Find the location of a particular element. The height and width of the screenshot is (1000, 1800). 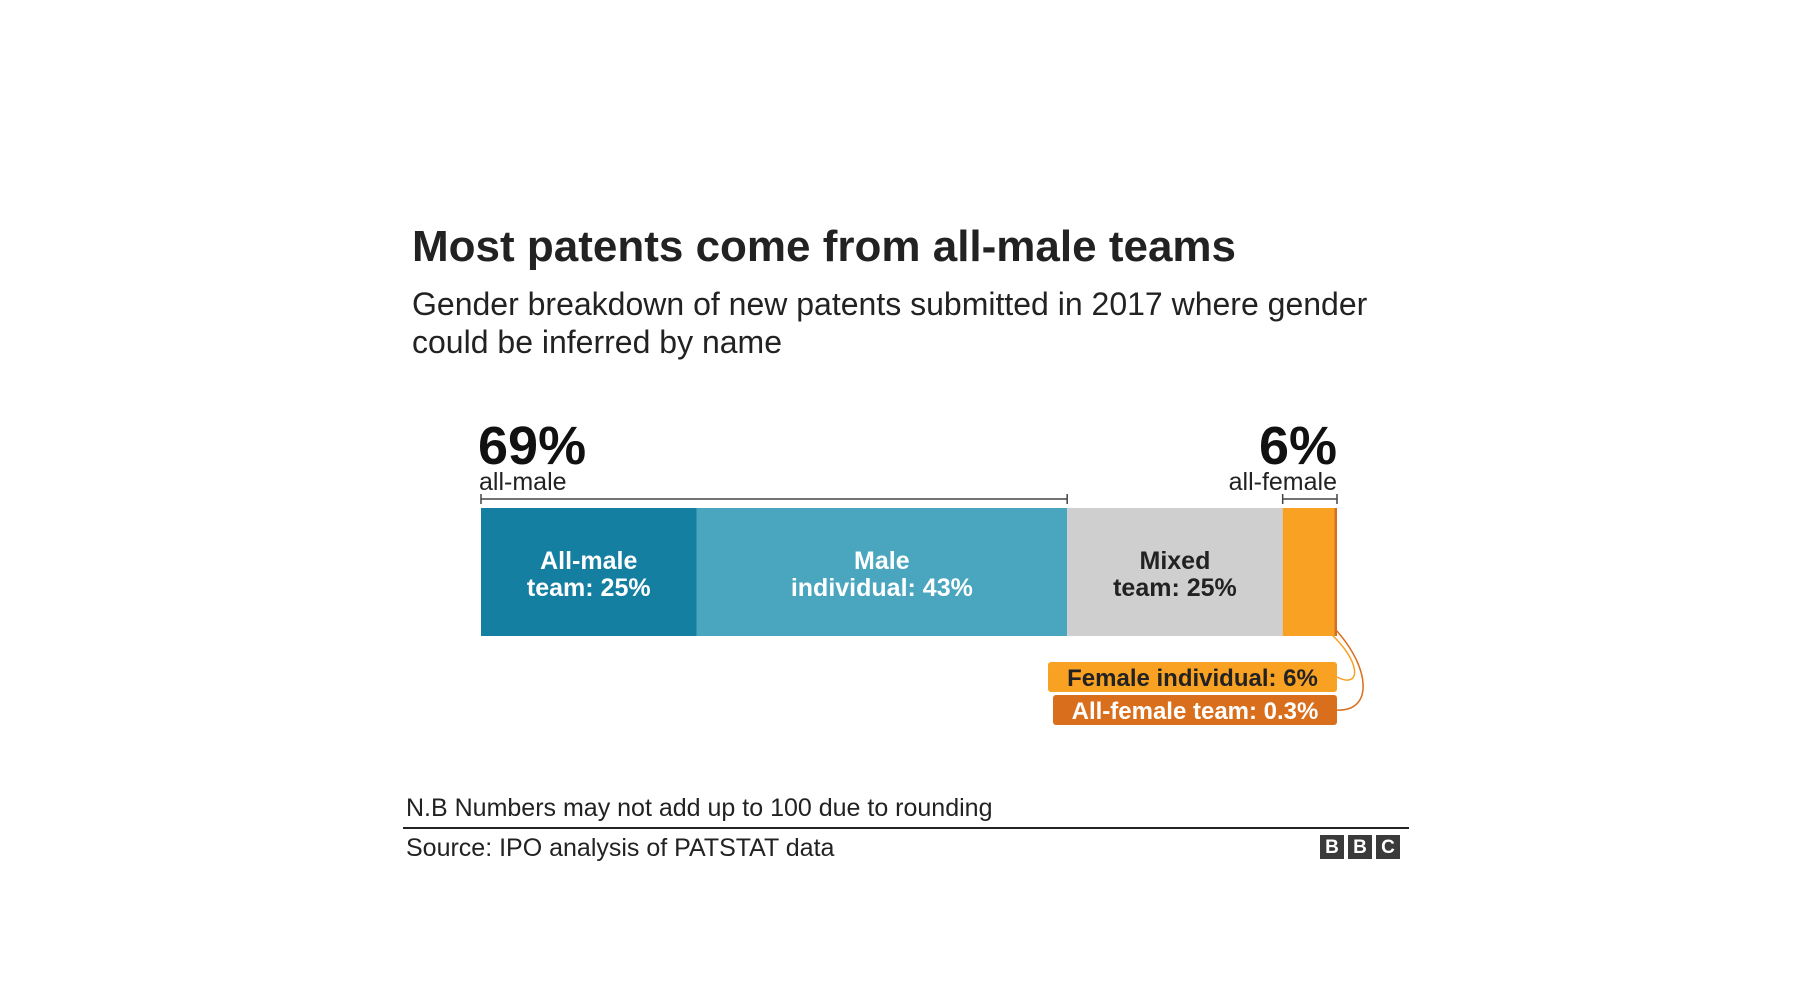

group-label-all-male: all-male is located at coordinates (523, 482).